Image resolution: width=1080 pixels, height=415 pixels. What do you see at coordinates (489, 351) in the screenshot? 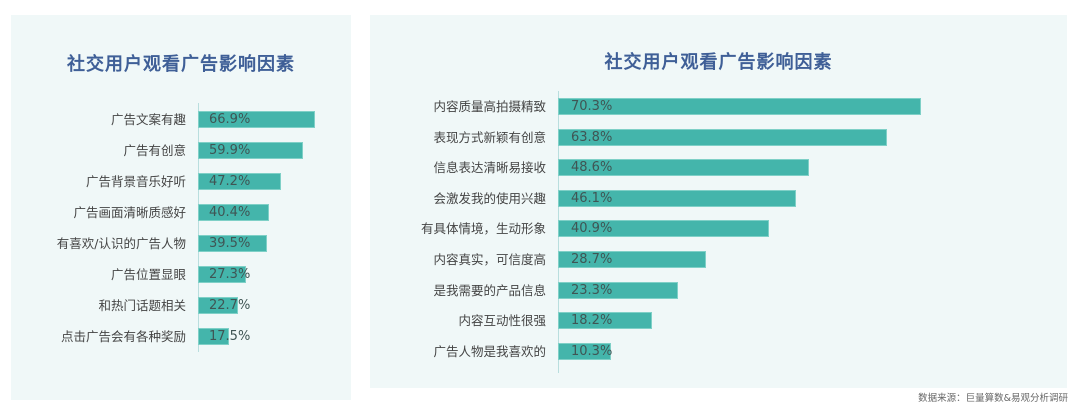
I see `category-label: 广告人物是我喜欢的` at bounding box center [489, 351].